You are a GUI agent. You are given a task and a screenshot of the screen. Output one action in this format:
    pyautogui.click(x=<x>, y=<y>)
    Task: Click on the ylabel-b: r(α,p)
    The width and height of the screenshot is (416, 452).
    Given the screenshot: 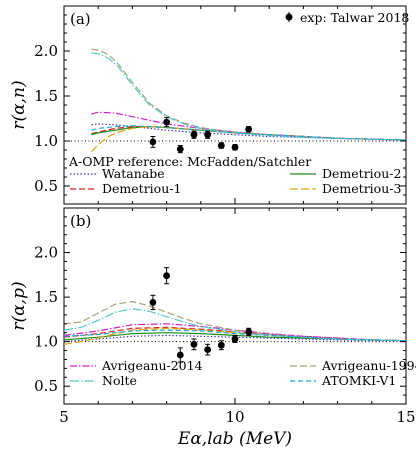 What is the action you would take?
    pyautogui.click(x=19, y=305)
    